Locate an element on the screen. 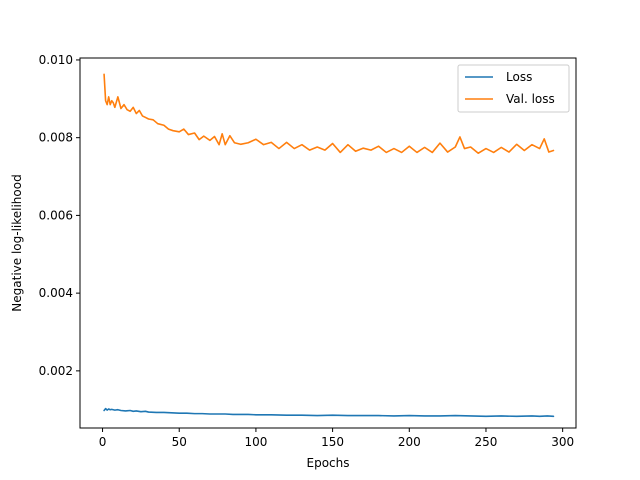 This screenshot has width=640, height=480. x-tick-label: 300 is located at coordinates (562, 442).